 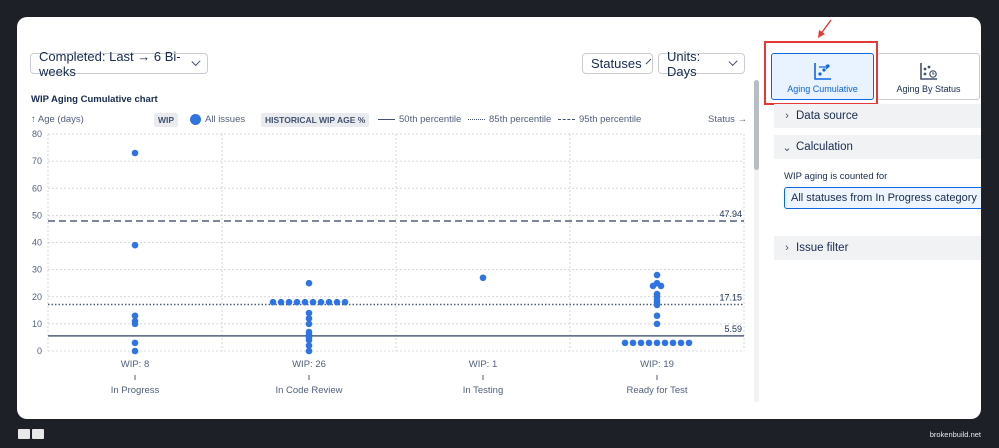 What do you see at coordinates (94, 99) in the screenshot?
I see `chart-title: WIP Aging Cumulative chart` at bounding box center [94, 99].